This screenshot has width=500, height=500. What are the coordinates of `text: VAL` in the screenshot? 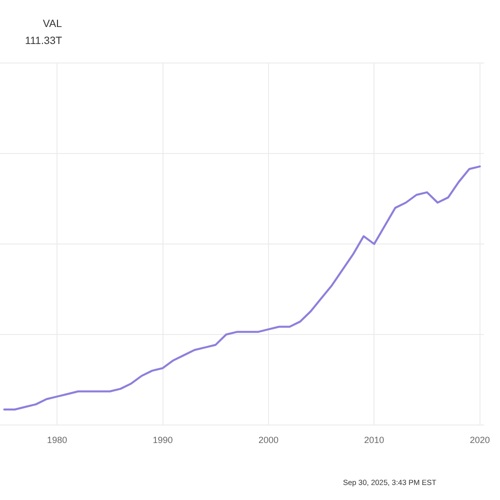 It's located at (52, 24).